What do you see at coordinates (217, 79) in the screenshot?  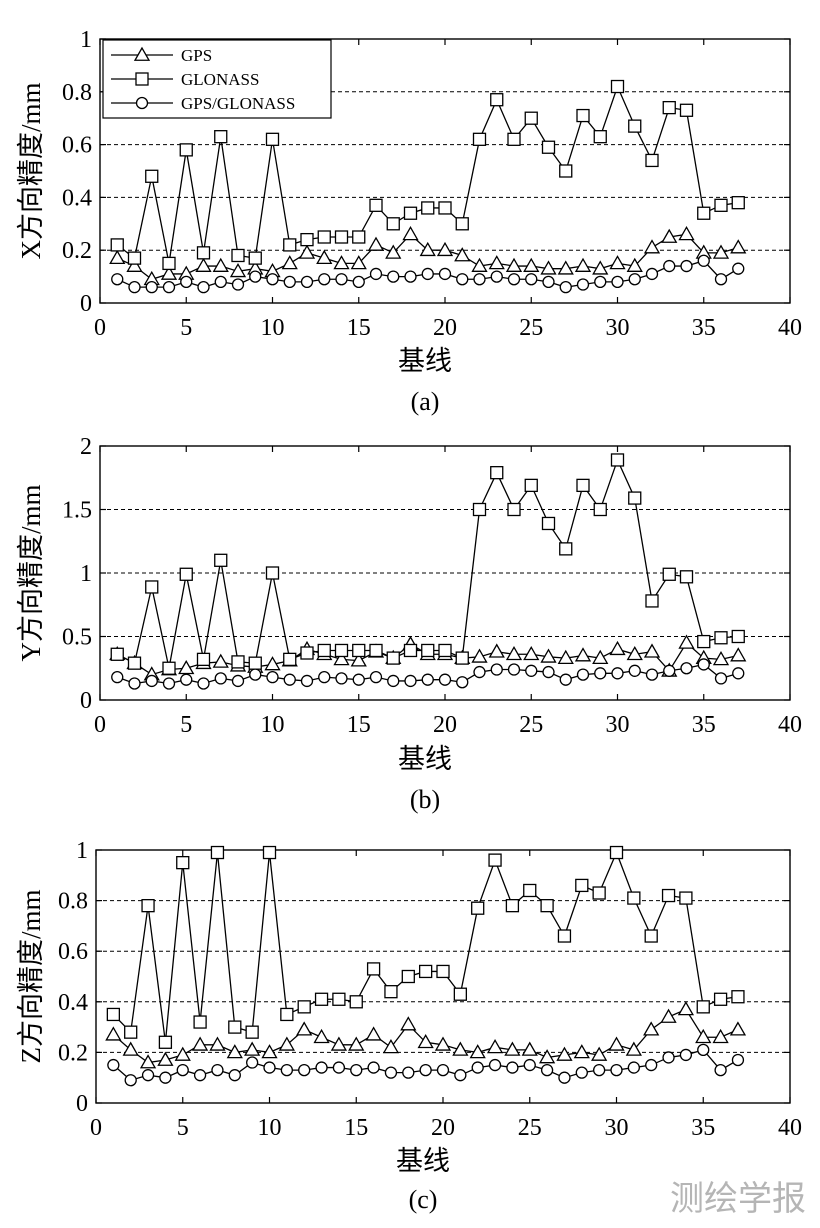 I see `legend: GPS GLONASS GPS/GLONASS` at bounding box center [217, 79].